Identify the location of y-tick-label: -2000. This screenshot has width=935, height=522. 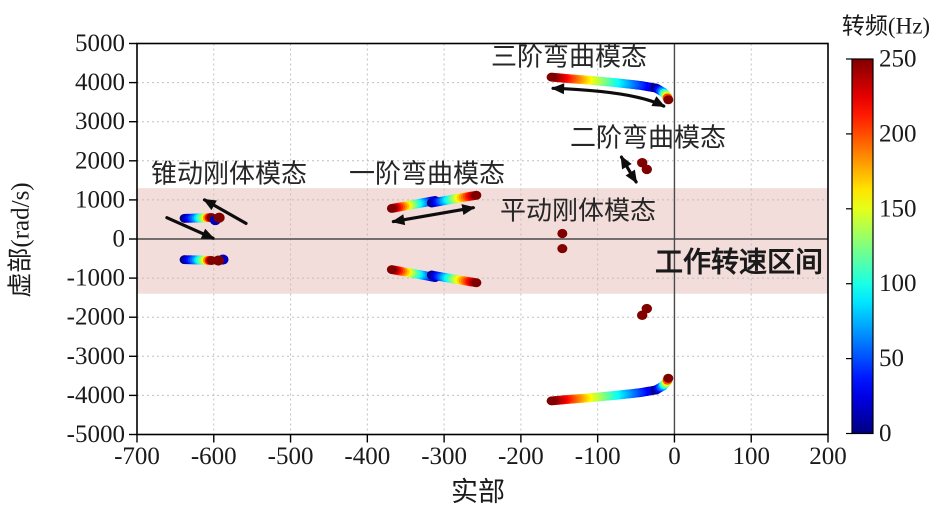
(96, 317).